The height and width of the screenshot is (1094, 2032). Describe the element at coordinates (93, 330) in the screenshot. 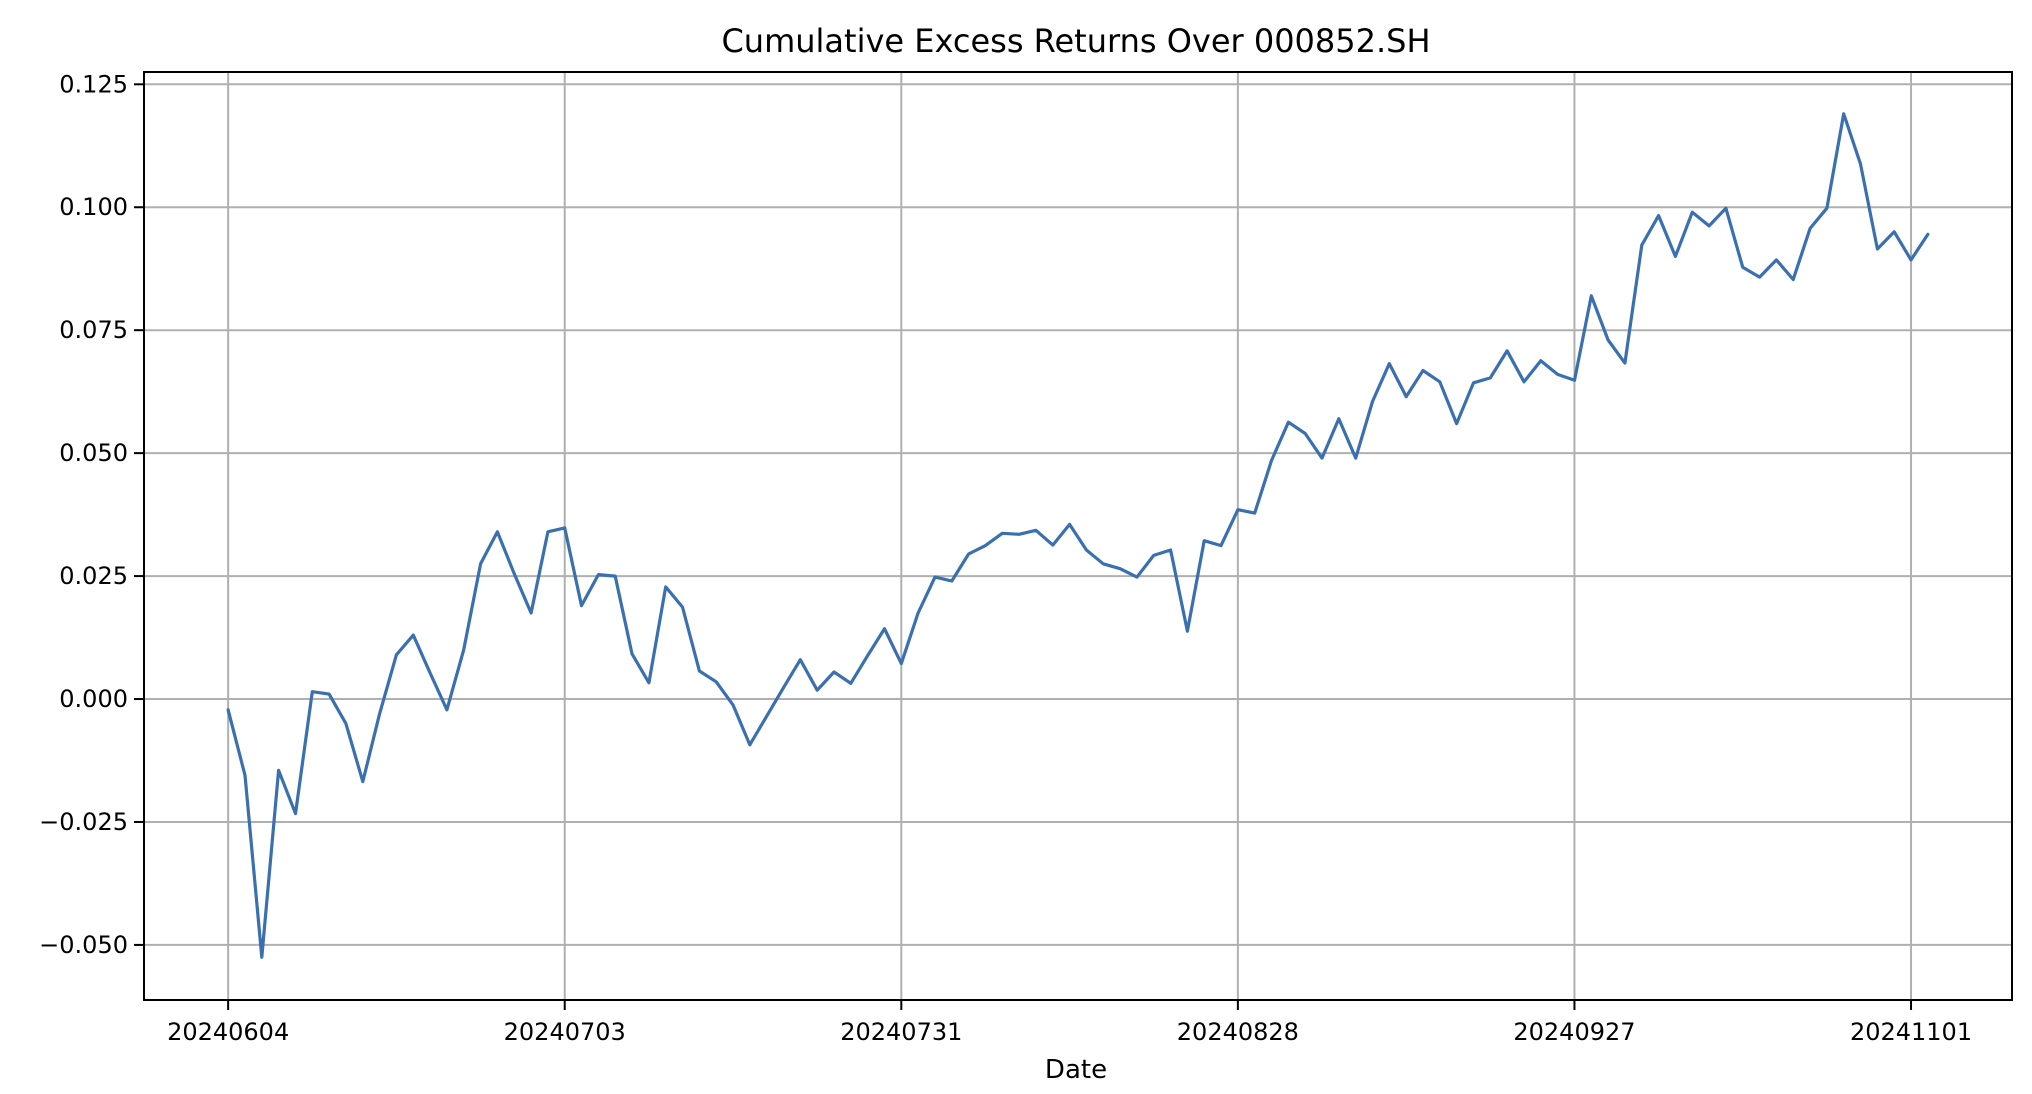

I see `y-tick-label: 0.075` at that location.